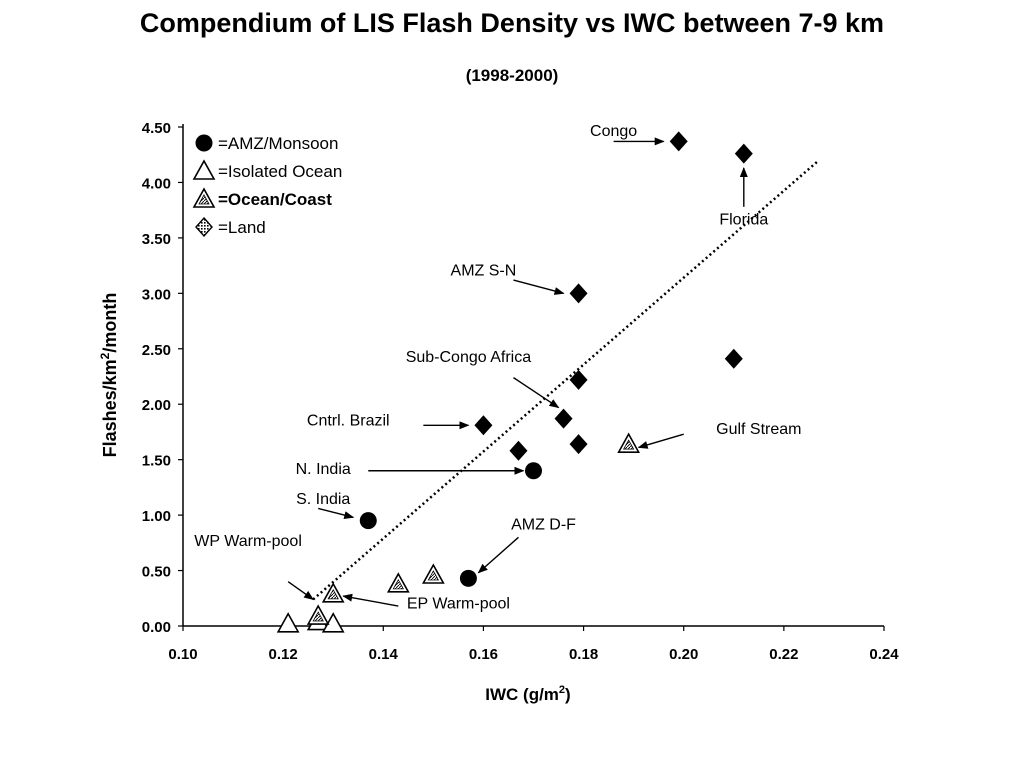 Image resolution: width=1024 pixels, height=768 pixels. What do you see at coordinates (483, 654) in the screenshot?
I see `x-tick-label: 0.16` at bounding box center [483, 654].